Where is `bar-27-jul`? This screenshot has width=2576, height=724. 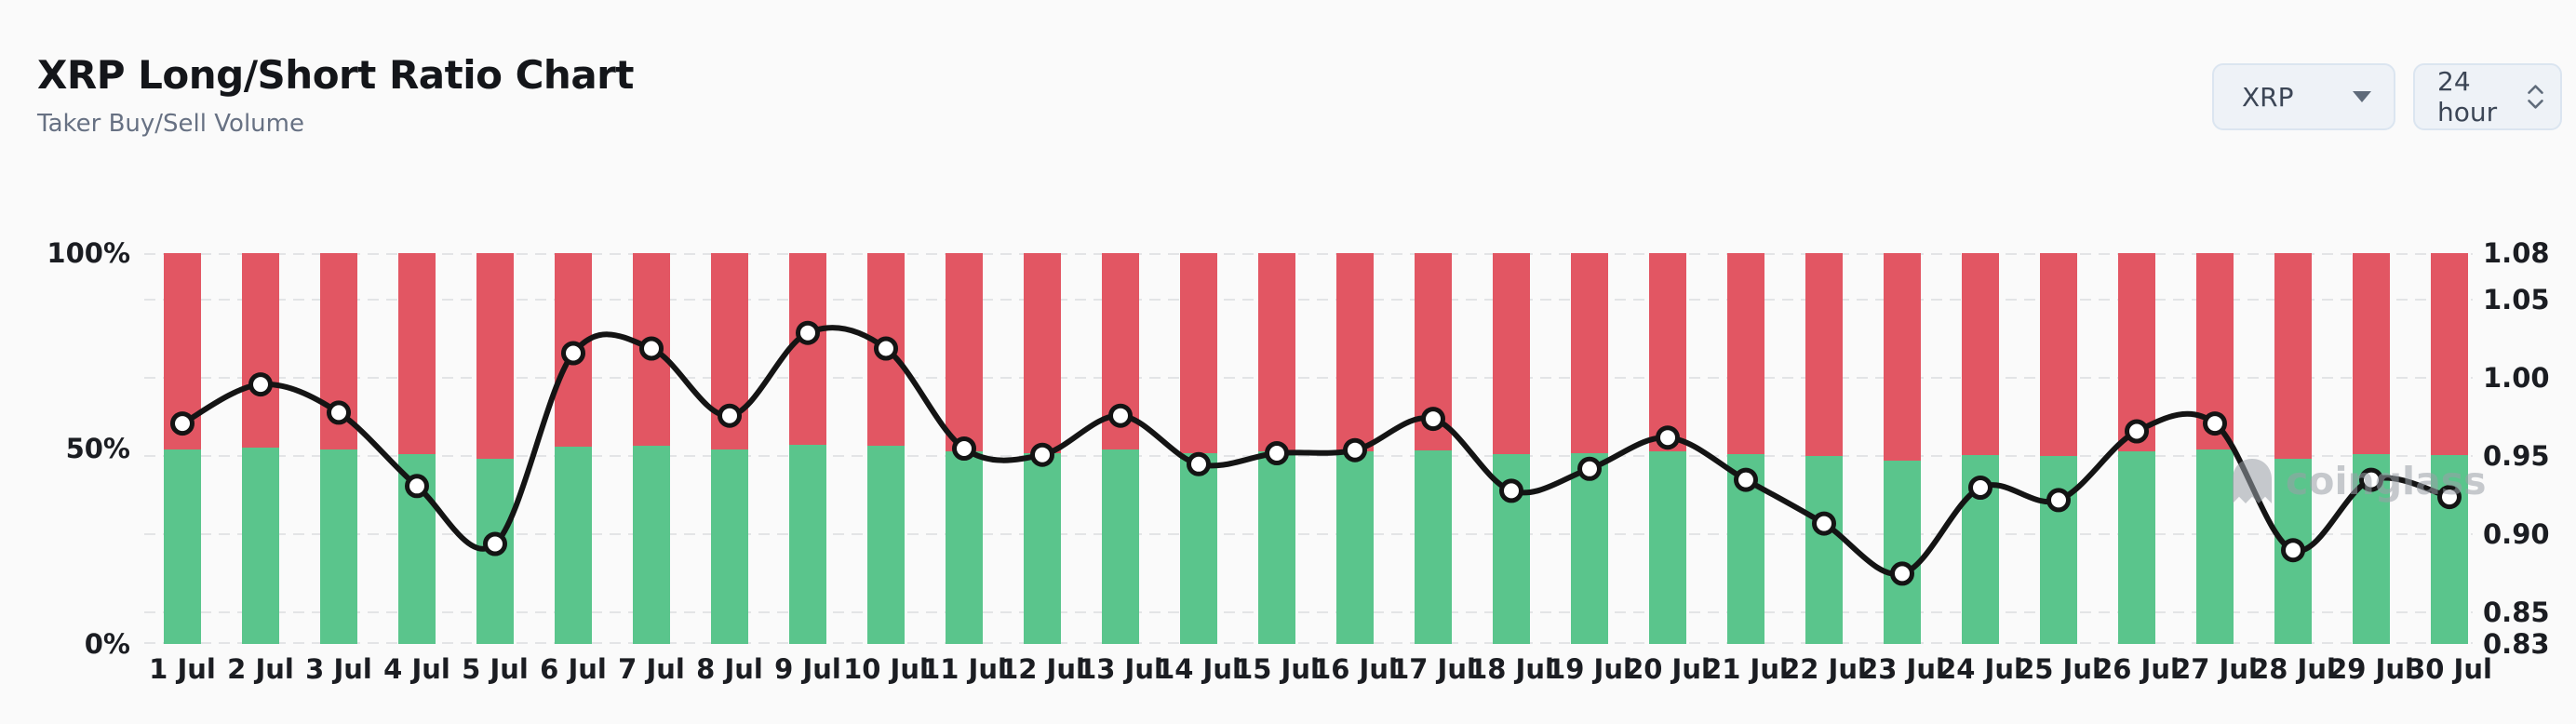 bar-27-jul is located at coordinates (2215, 449).